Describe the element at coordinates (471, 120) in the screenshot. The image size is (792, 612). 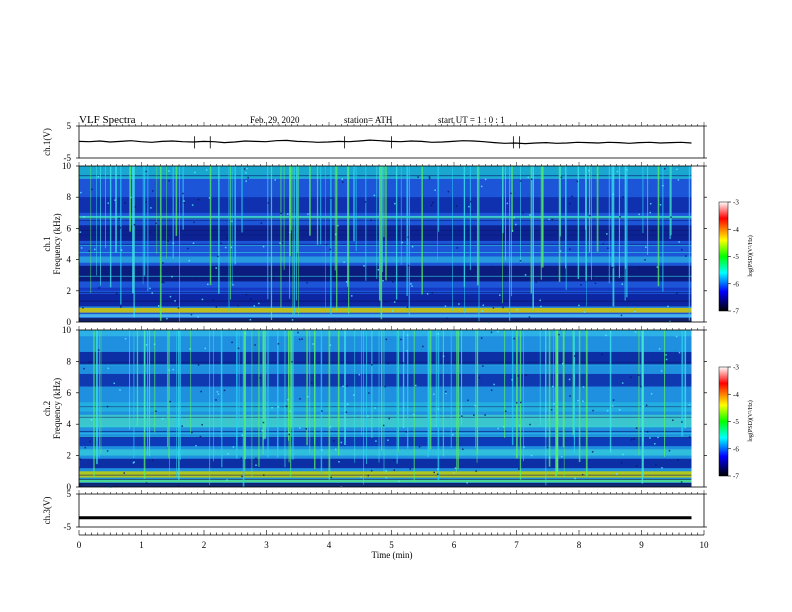
I see `start-time-label: start UT = 1 : 0 : 1` at that location.